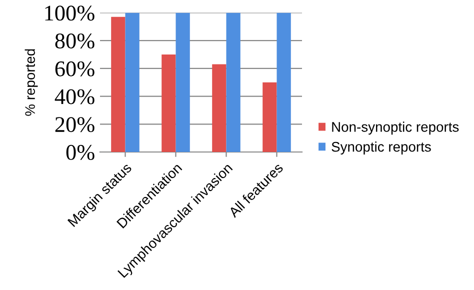 This screenshot has width=474, height=290. Describe the element at coordinates (74, 68) in the screenshot. I see `y-tick-label: 60%` at that location.